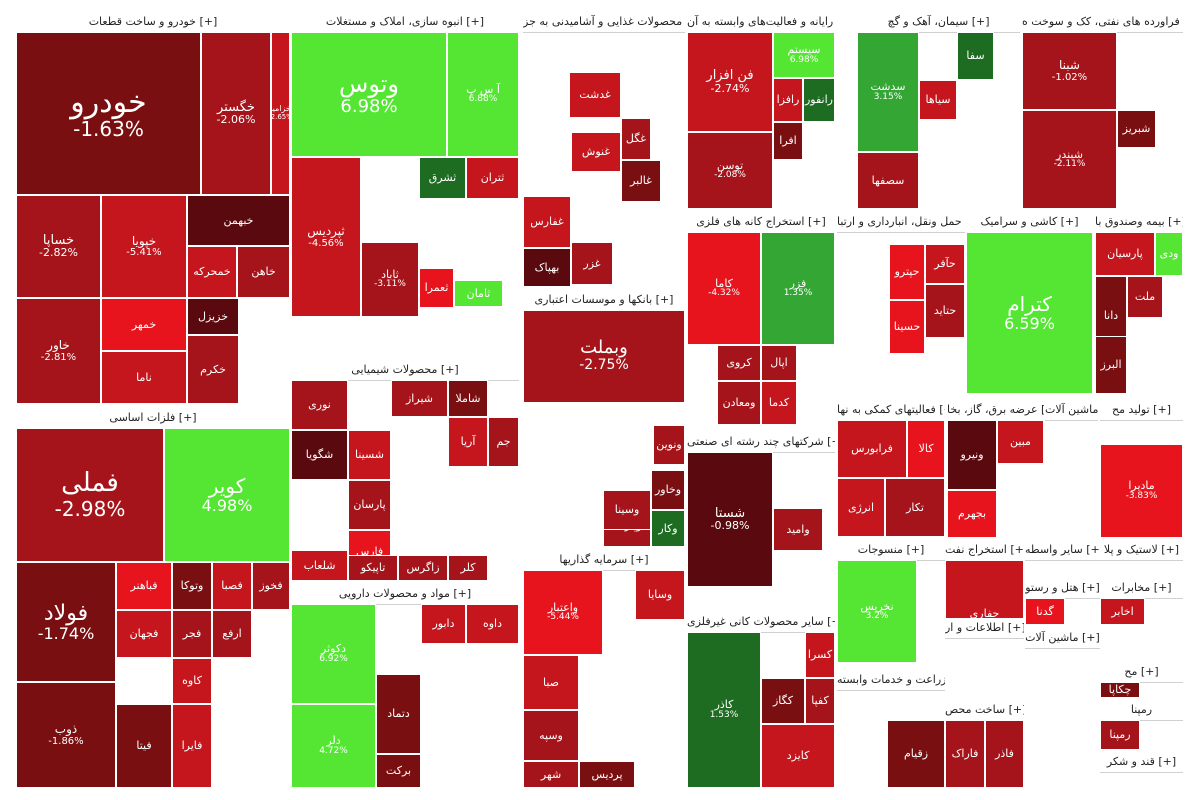 Image resolution: width=1200 pixels, height=800 pixels. I want to click on stock-tile: آ س پ 6.88%, so click(483, 94).